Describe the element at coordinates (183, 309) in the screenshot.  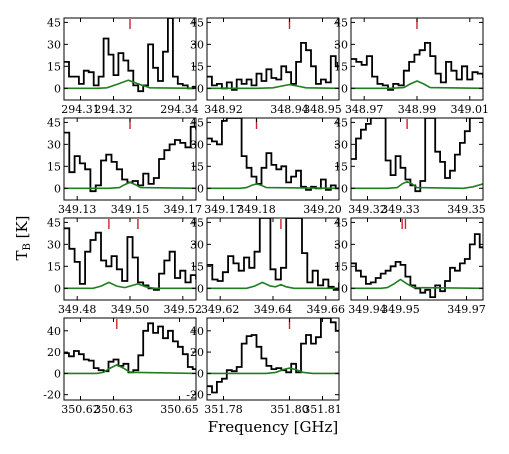
I see `x-tick-label: 349.52` at that location.